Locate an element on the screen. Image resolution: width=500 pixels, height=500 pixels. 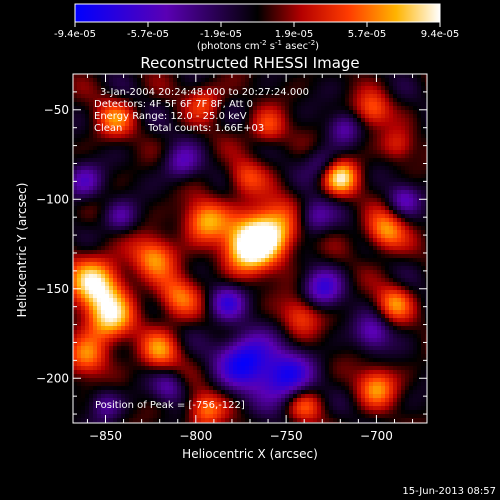
colorbar-ticks is located at coordinates (257, 24).